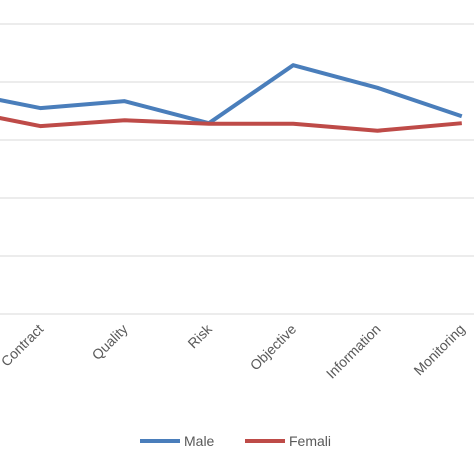  Describe the element at coordinates (310, 441) in the screenshot. I see `legend-label: Femali` at that location.